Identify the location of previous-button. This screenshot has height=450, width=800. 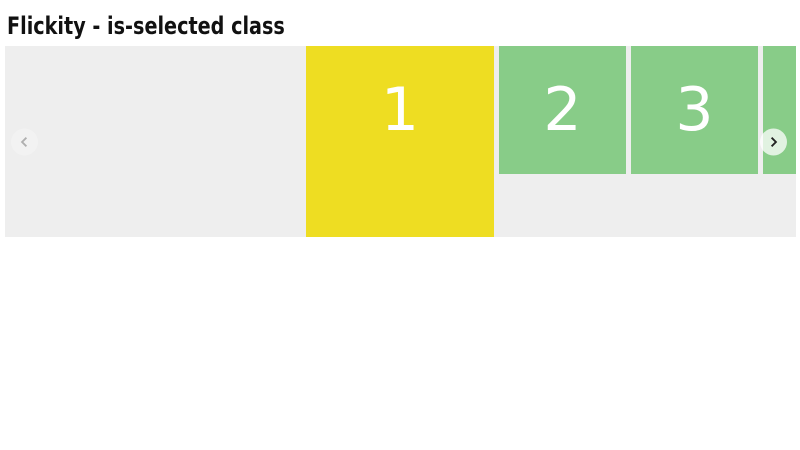
(24, 141).